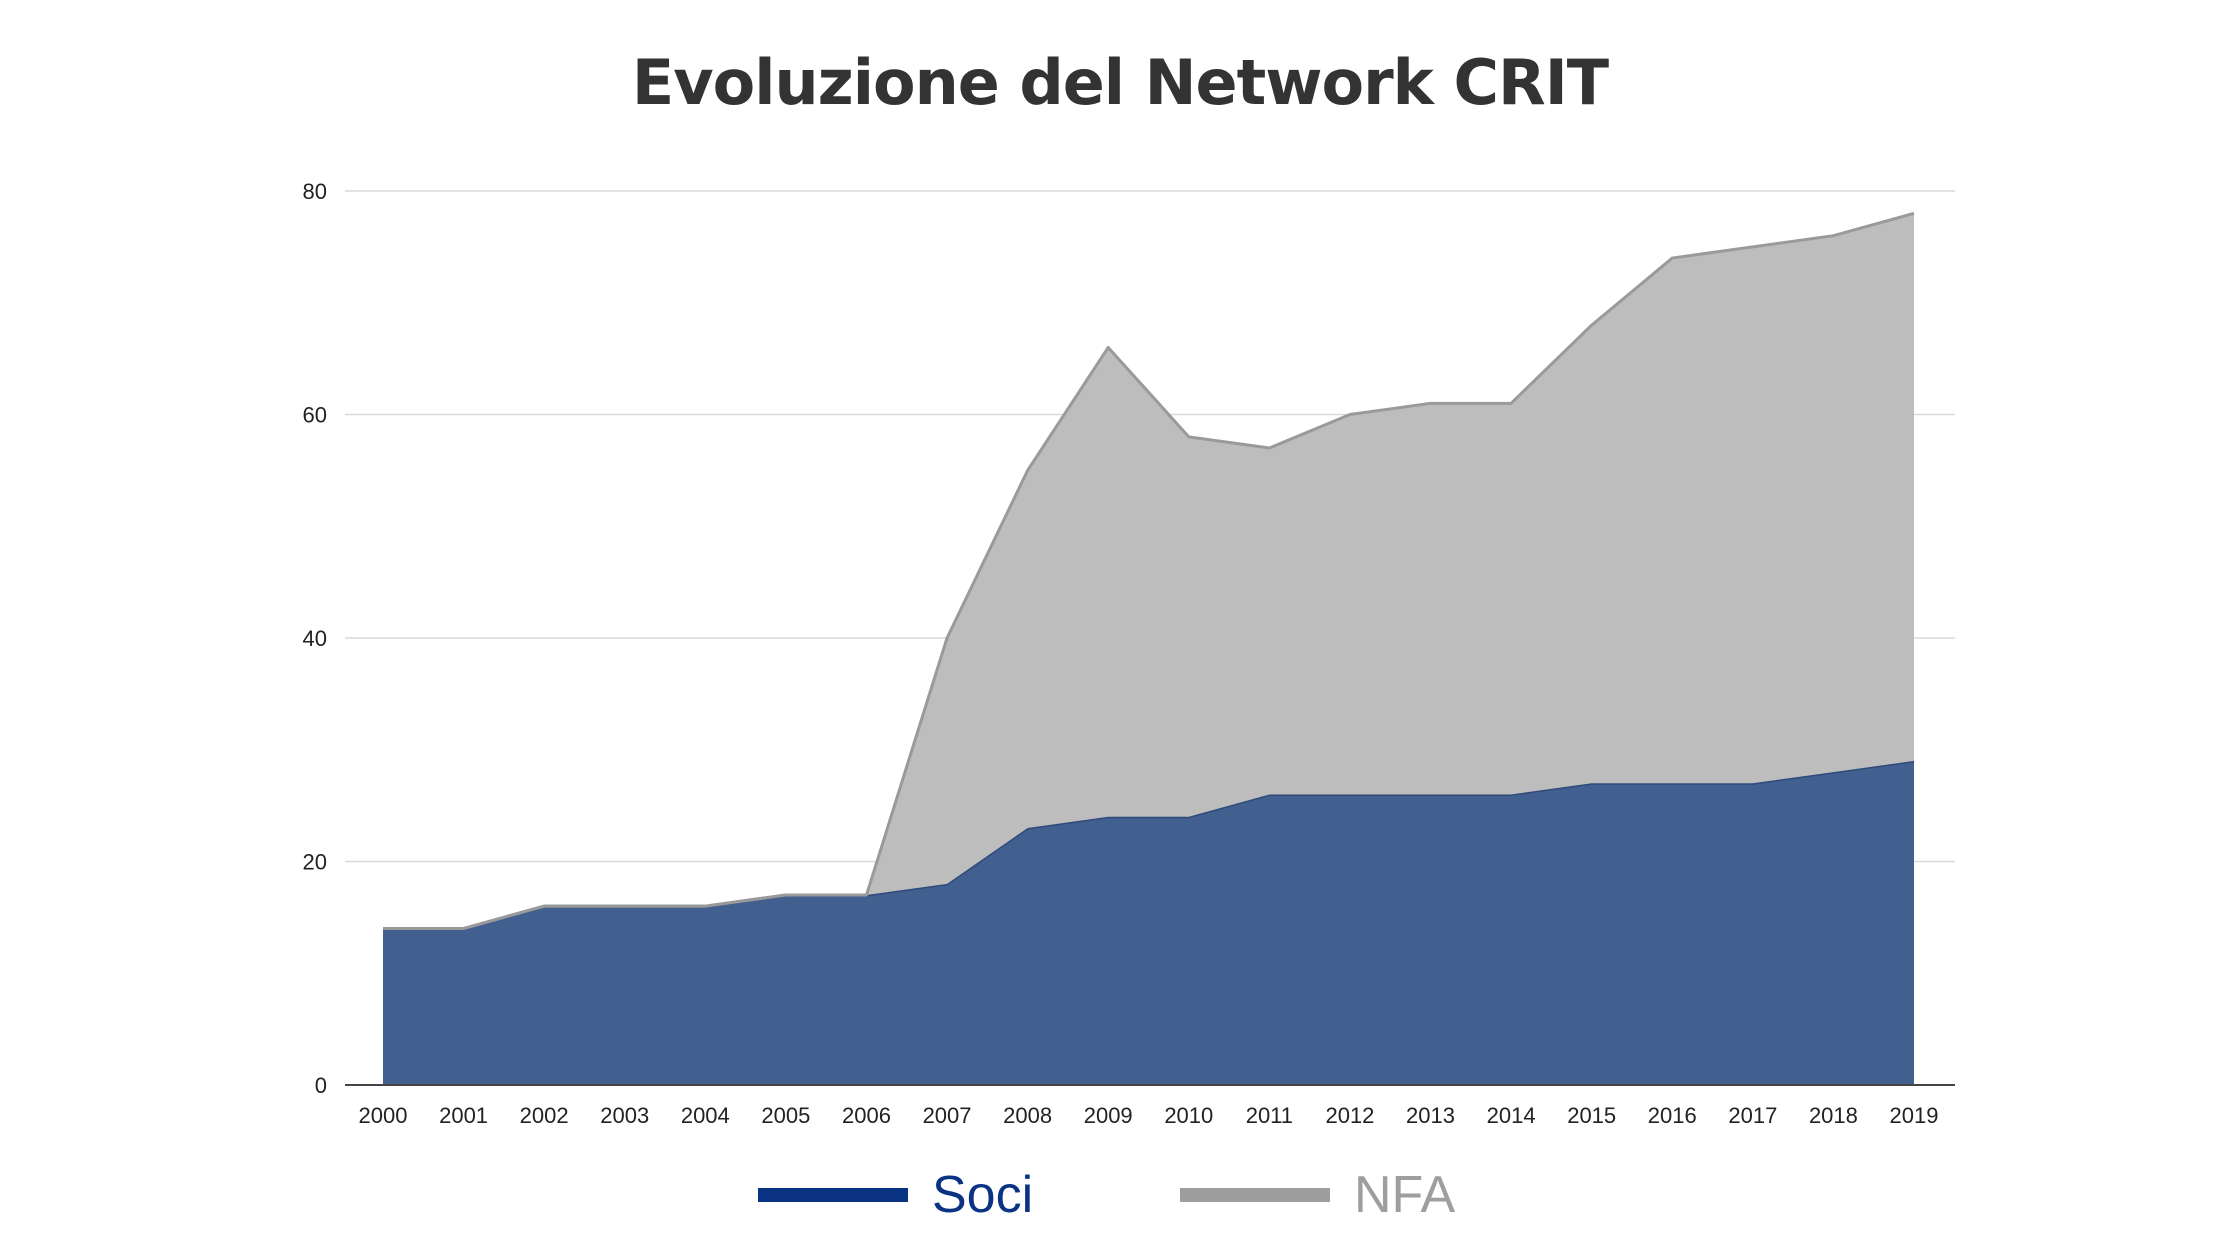 The image size is (2240, 1260). Describe the element at coordinates (1405, 1195) in the screenshot. I see `legend-label-nfa: NFA` at that location.